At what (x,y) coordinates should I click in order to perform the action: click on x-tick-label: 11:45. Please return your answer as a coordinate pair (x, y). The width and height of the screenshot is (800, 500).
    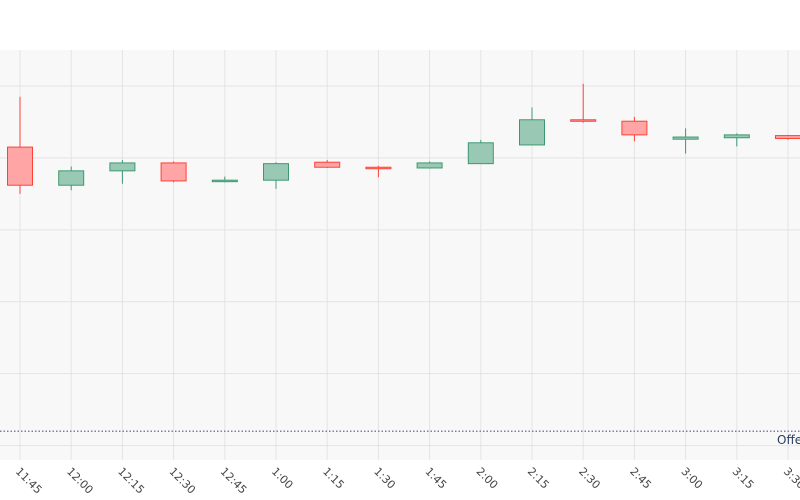
    Looking at the image, I should click on (29, 481).